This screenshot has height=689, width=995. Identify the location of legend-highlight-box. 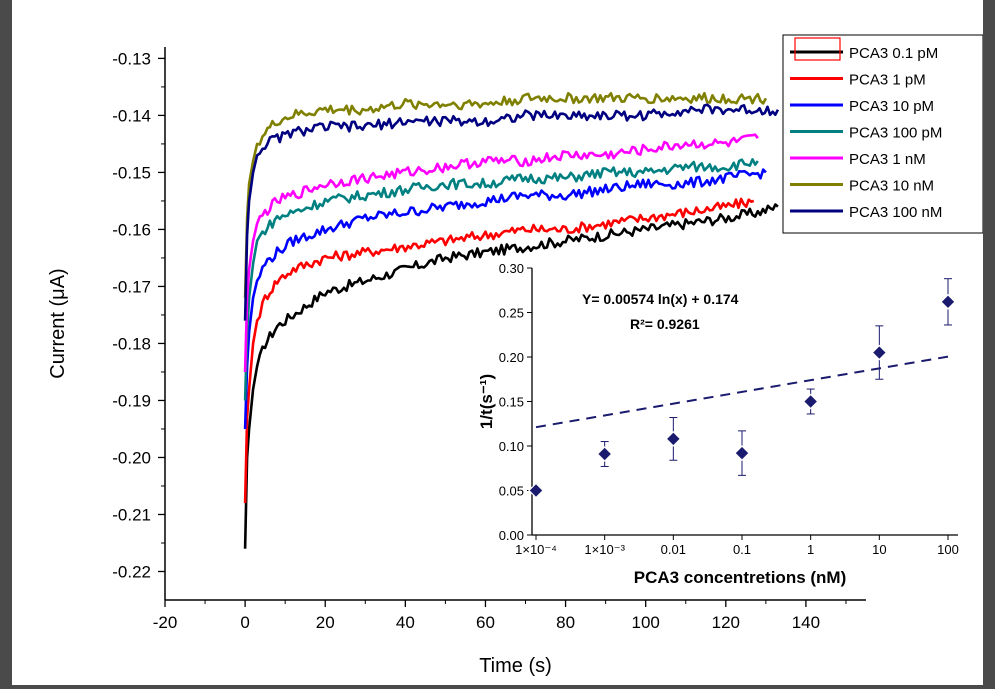
(817, 49).